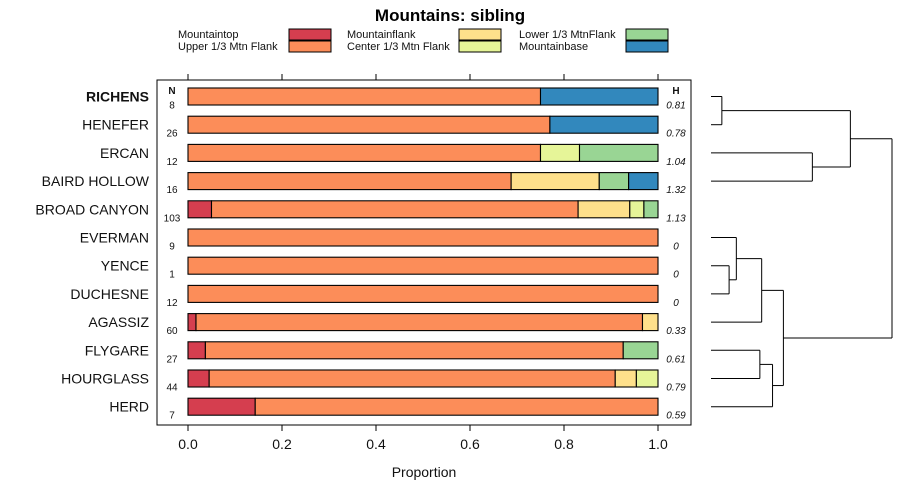 The height and width of the screenshot is (500, 900). Describe the element at coordinates (172, 416) in the screenshot. I see `n-value: 7` at that location.